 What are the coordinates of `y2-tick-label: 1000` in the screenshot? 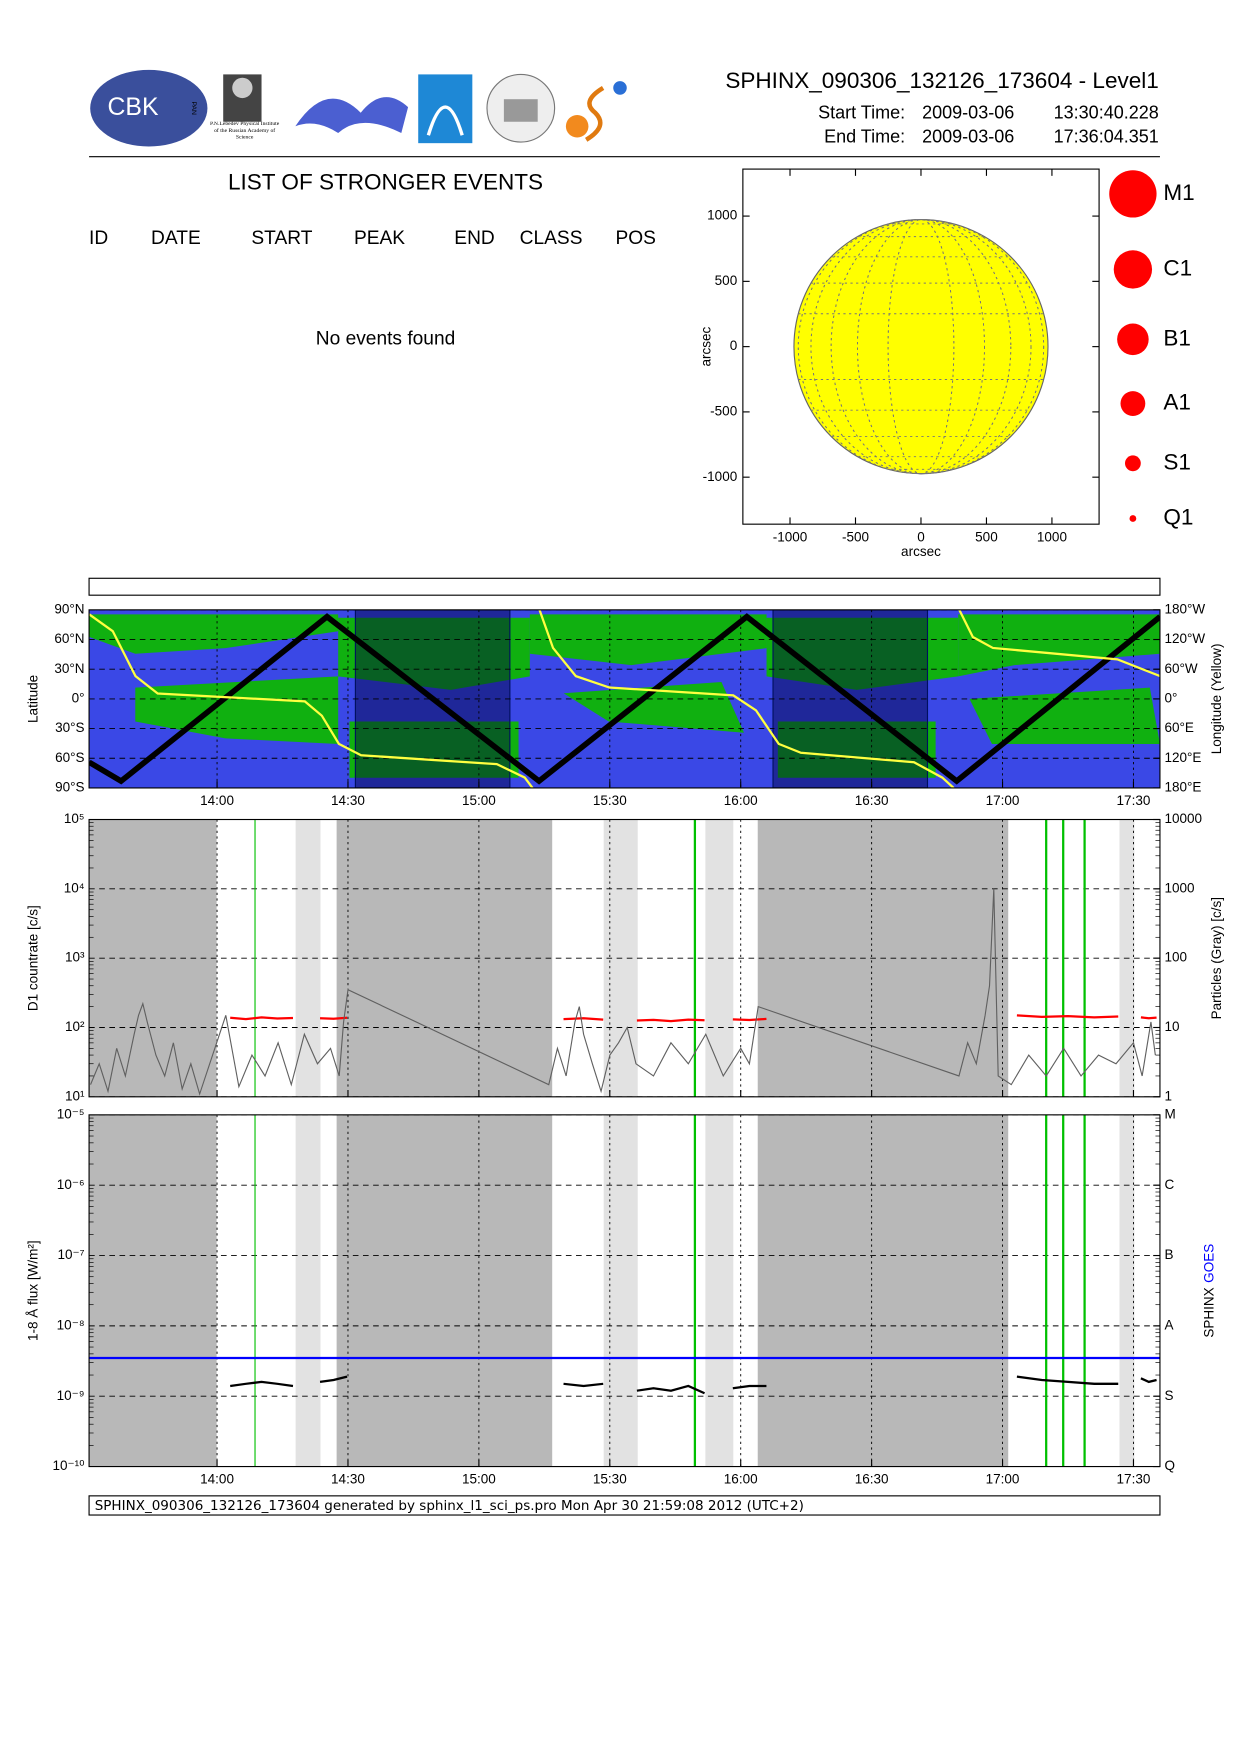 It's located at (1179, 887).